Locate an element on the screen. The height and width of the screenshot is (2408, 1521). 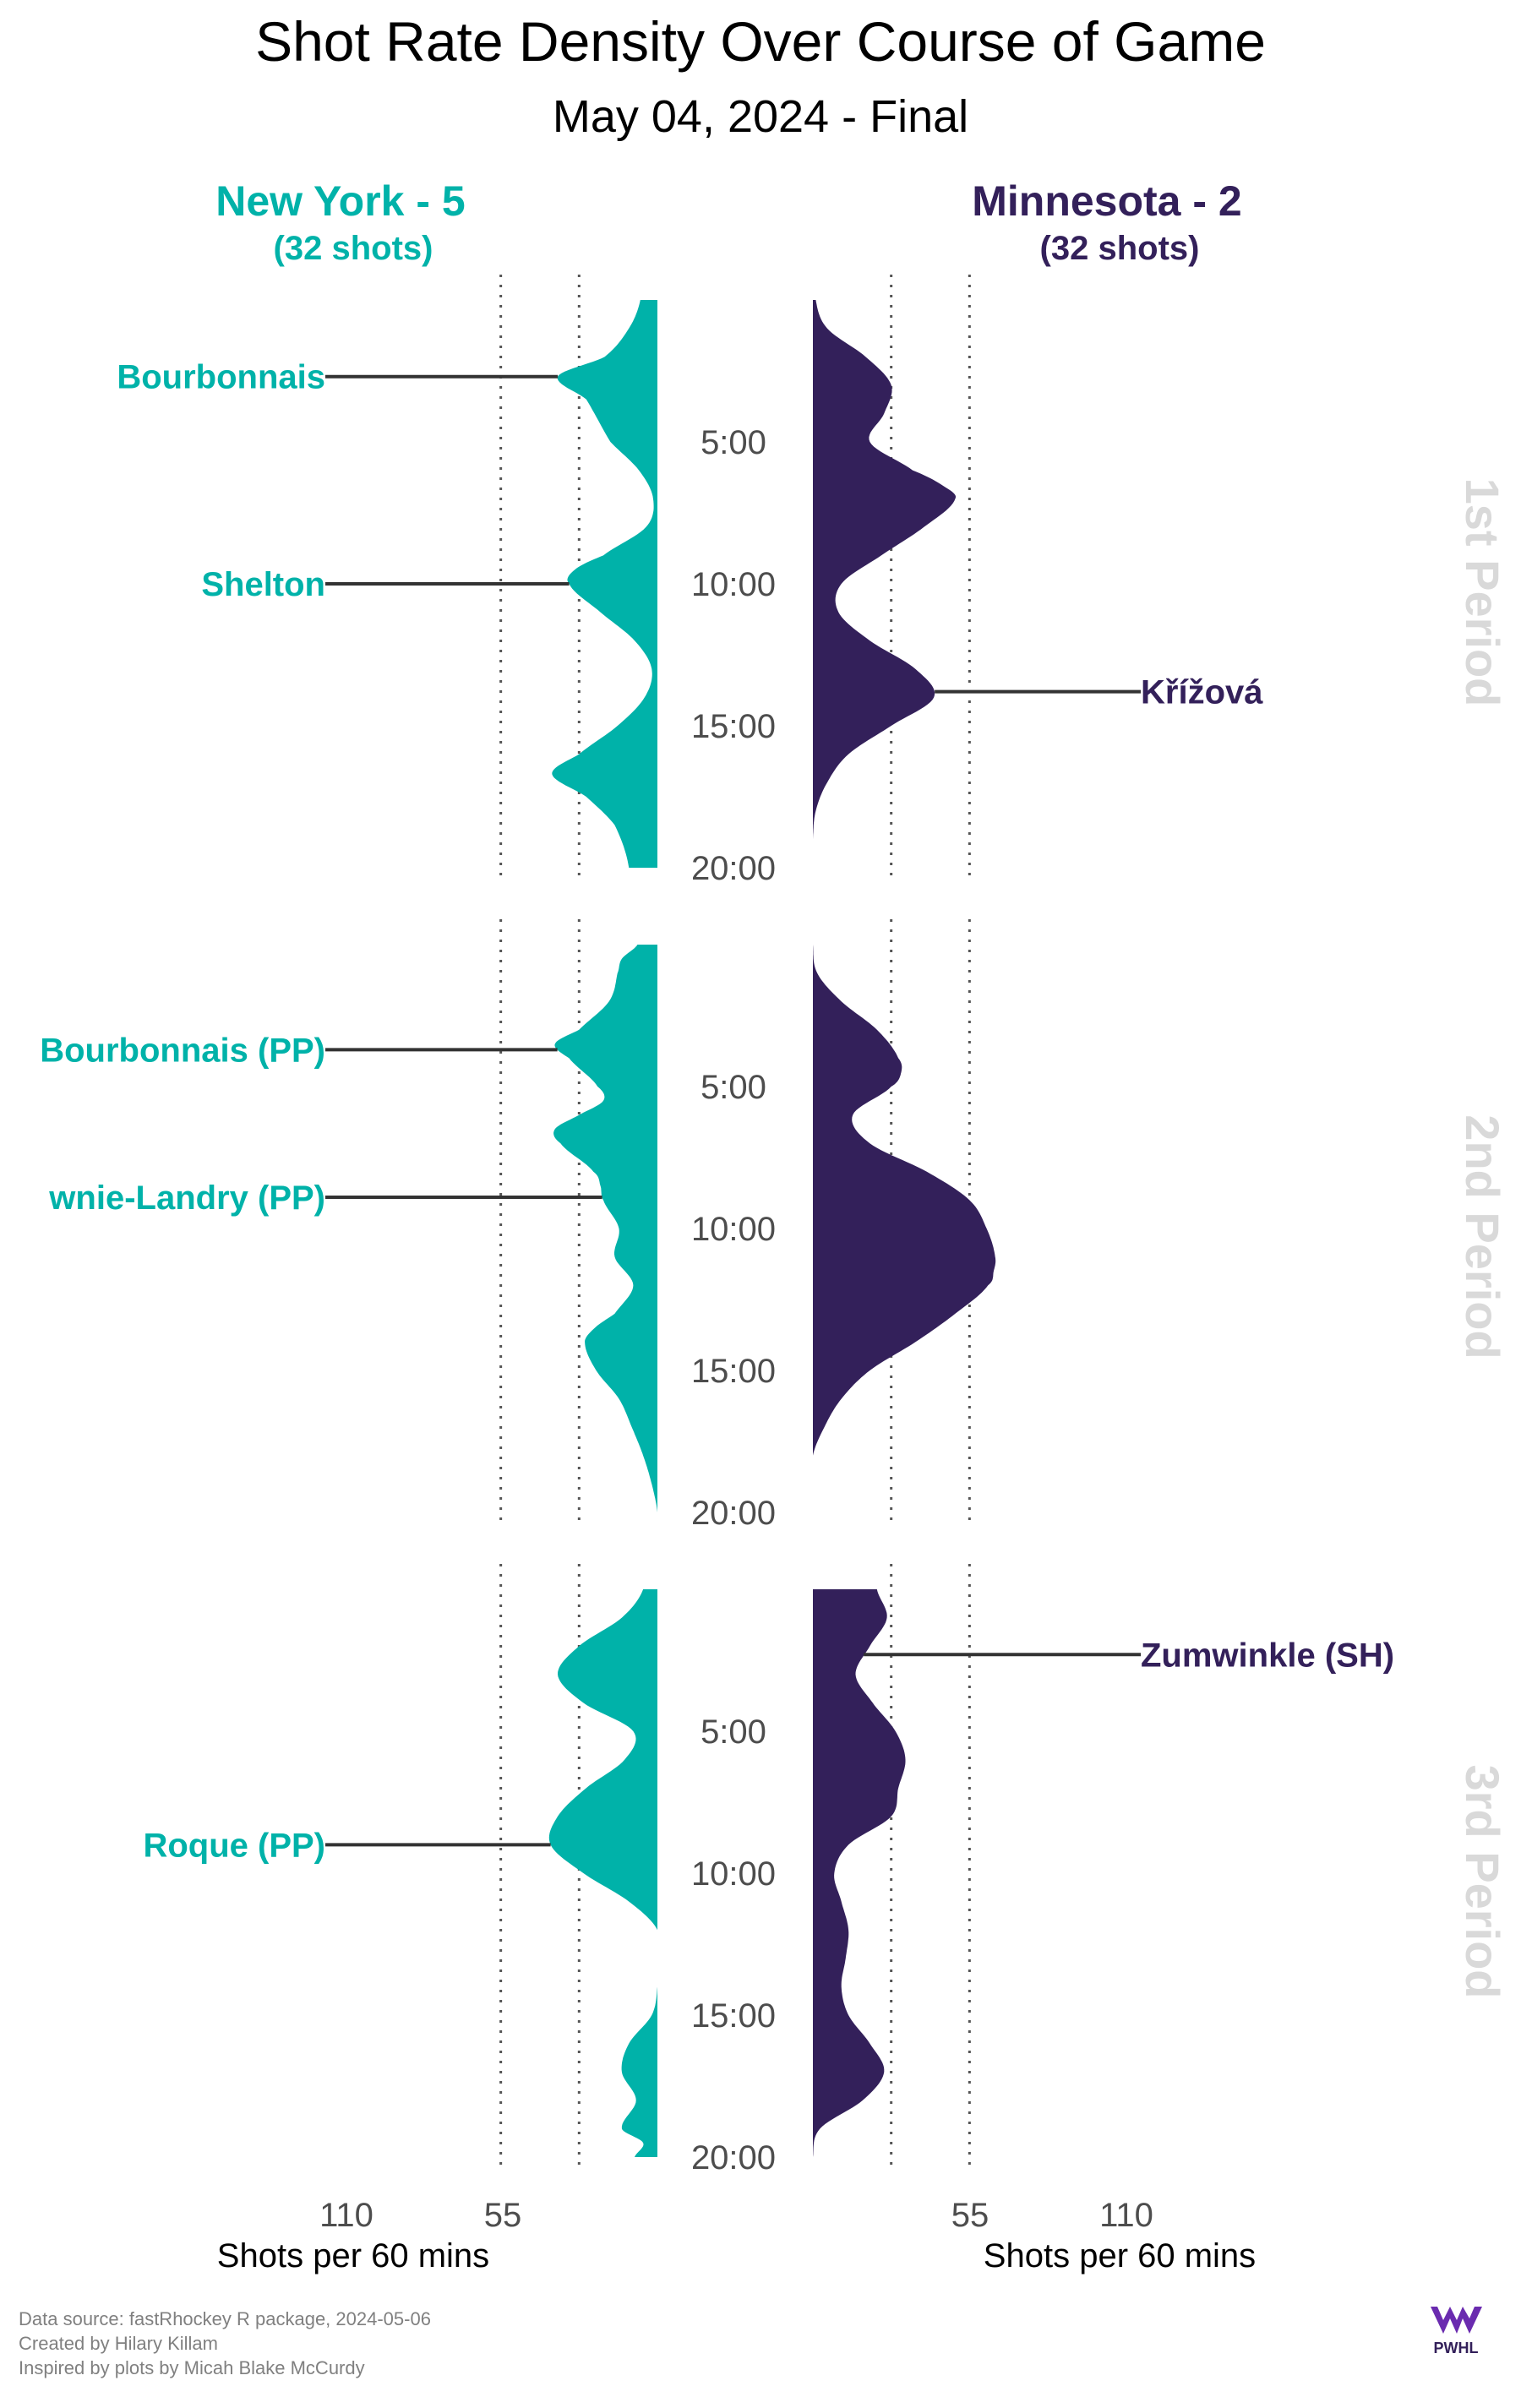
annotation-label-2: Shelton is located at coordinates (263, 584).